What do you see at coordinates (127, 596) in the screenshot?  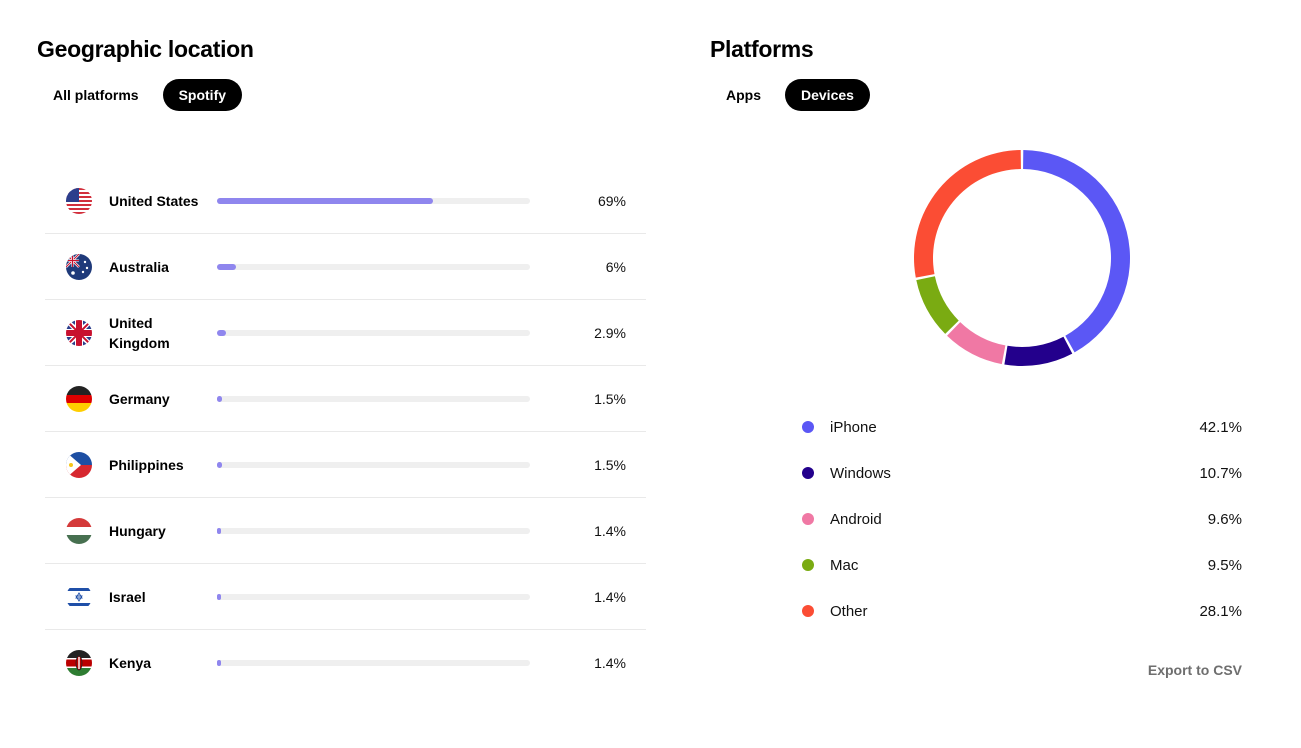 I see `country-name: Israel` at bounding box center [127, 596].